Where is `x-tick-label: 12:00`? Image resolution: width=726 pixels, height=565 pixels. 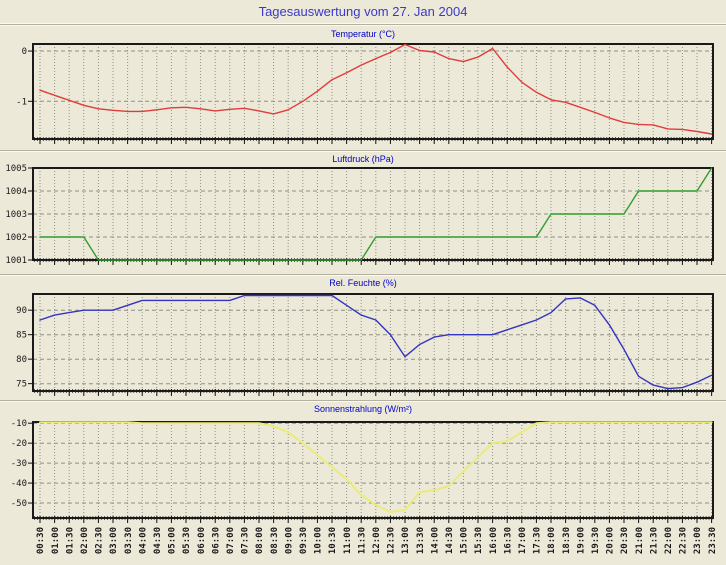
x-tick-label: 12:00 is located at coordinates (377, 540).